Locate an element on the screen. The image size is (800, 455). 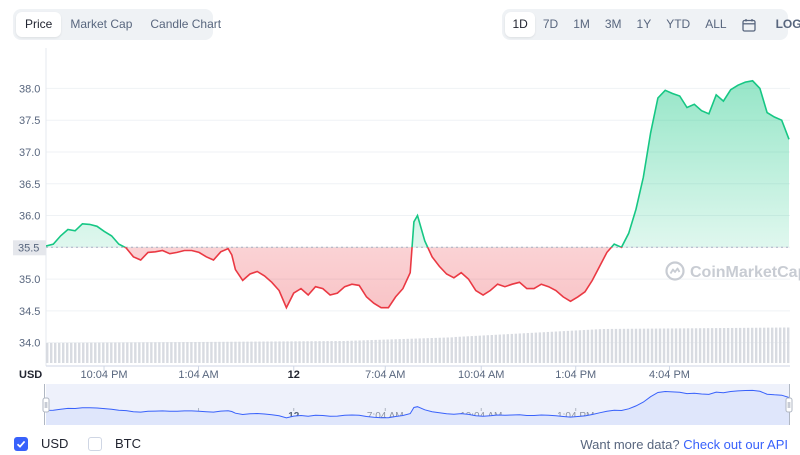
range-3m: 3M is located at coordinates (613, 24).